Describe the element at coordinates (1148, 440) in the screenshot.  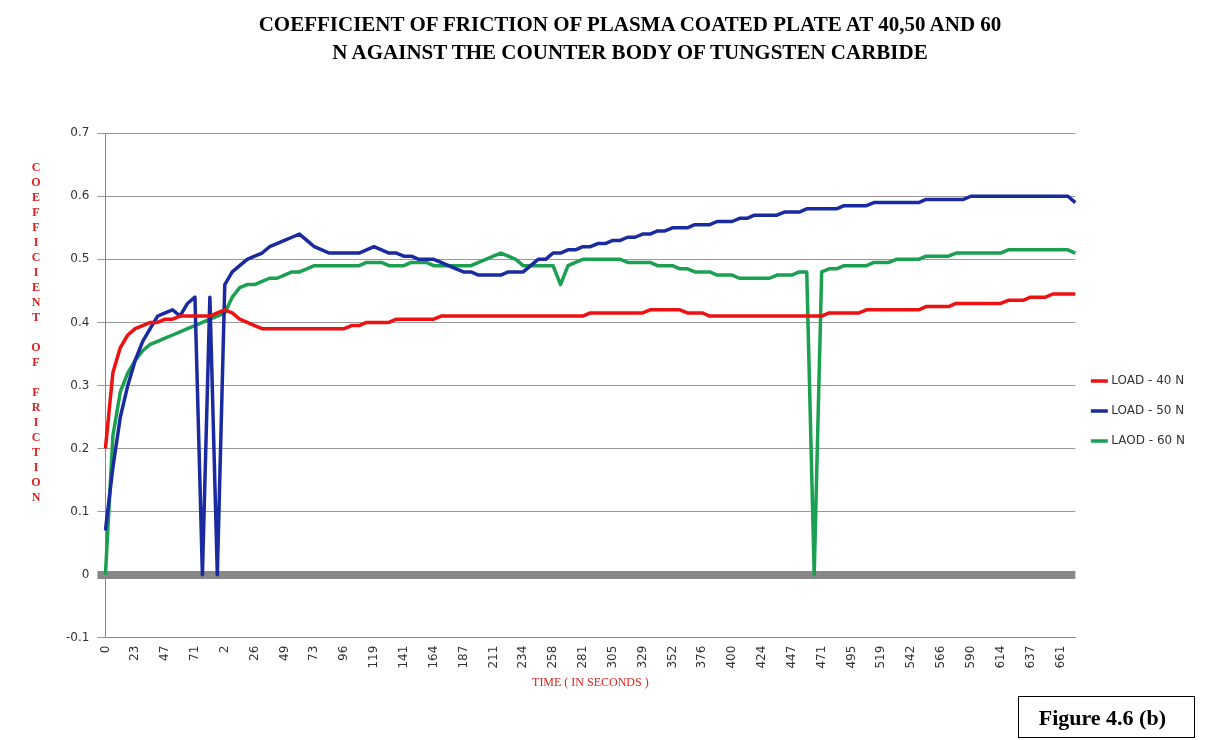
I see `legend-label: LAOD - 60 N` at that location.